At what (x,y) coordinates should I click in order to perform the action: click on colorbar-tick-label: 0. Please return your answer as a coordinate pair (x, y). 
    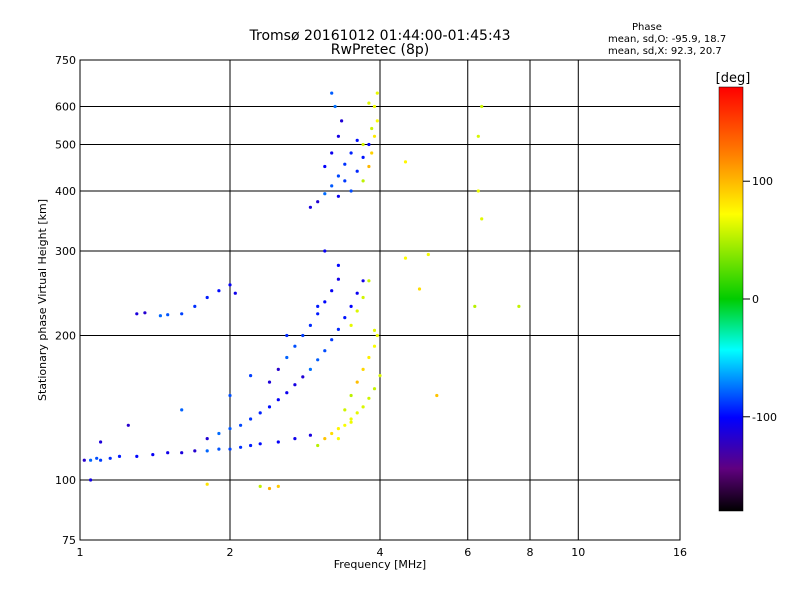
    Looking at the image, I should click on (755, 299).